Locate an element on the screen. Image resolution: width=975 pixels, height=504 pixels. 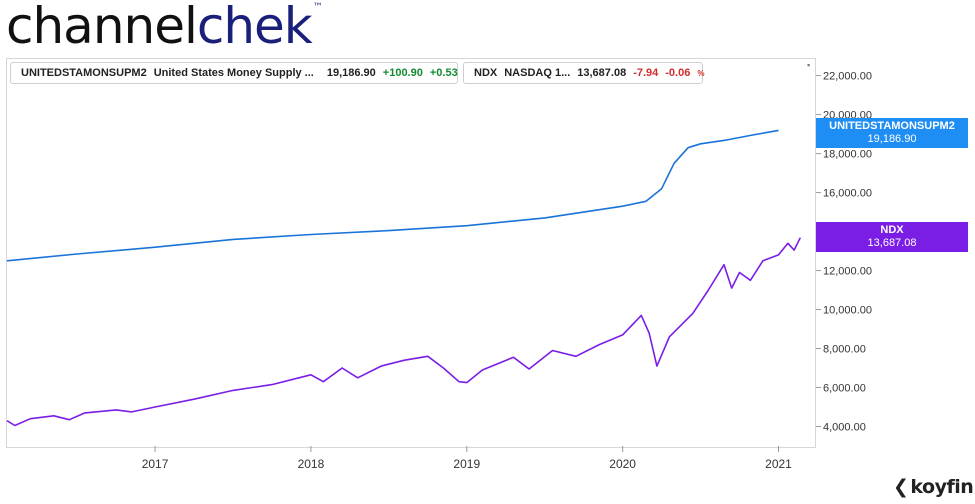
price-tag-money-supply: UNITEDSTAMONSUPM2 19,186.90 is located at coordinates (892, 133).